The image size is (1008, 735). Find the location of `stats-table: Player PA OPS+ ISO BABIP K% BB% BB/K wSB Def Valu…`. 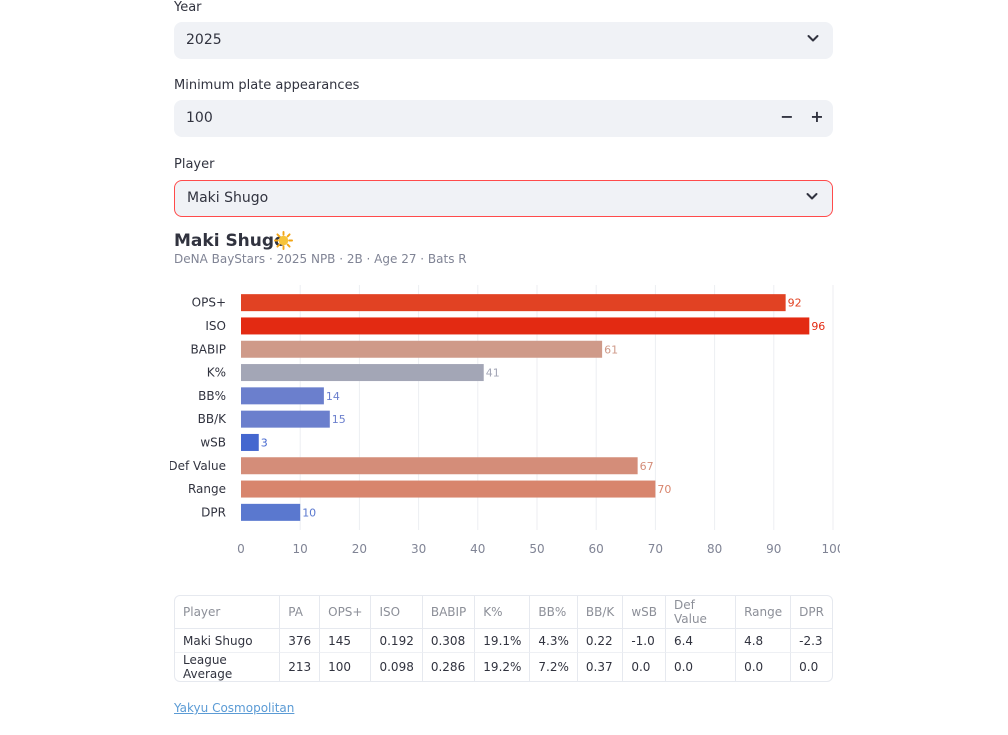

stats-table: Player PA OPS+ ISO BABIP K% BB% BB/K wSB Def Valu… is located at coordinates (503, 638).